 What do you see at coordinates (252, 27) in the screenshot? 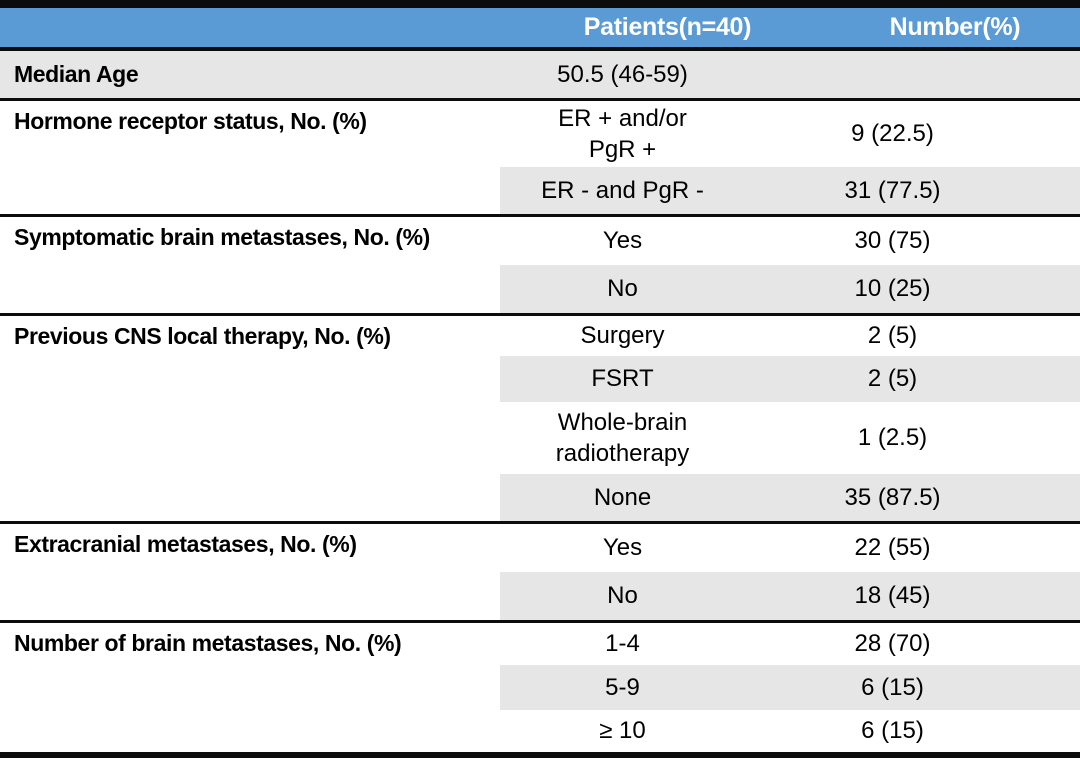
I see `header-empty-cell` at bounding box center [252, 27].